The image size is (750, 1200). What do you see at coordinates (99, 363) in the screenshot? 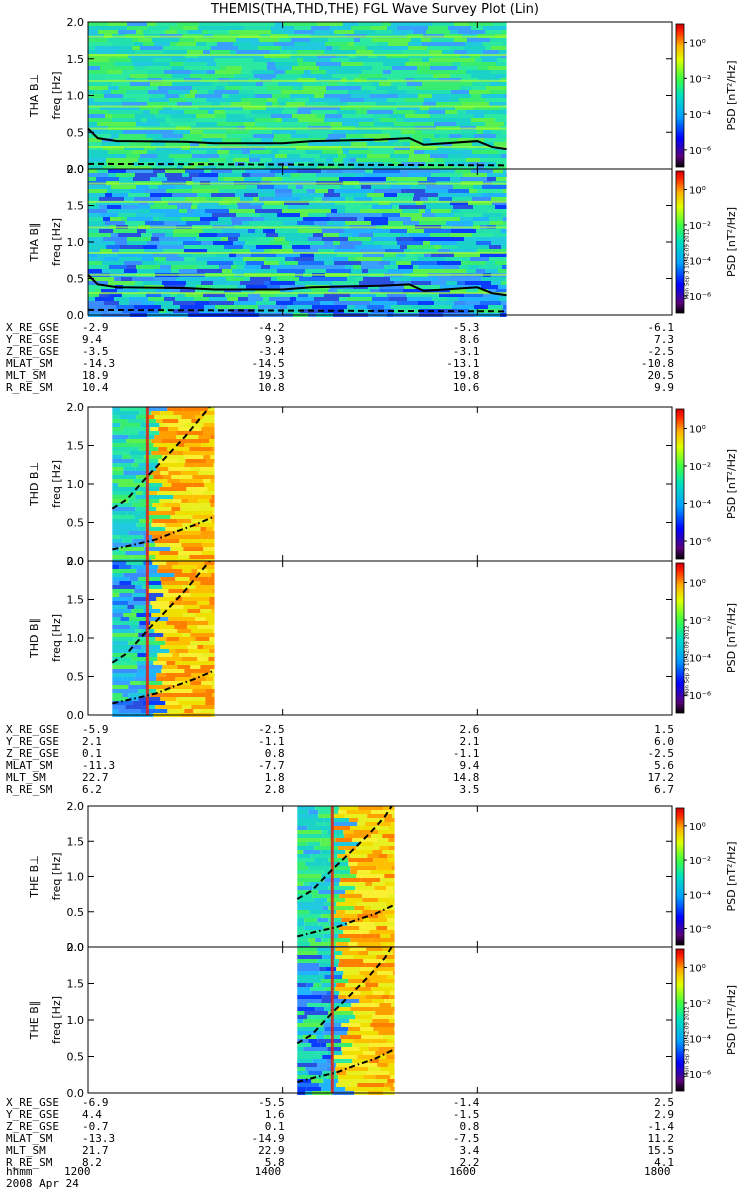
I see `ephemeris-value: -14.3` at bounding box center [99, 363].